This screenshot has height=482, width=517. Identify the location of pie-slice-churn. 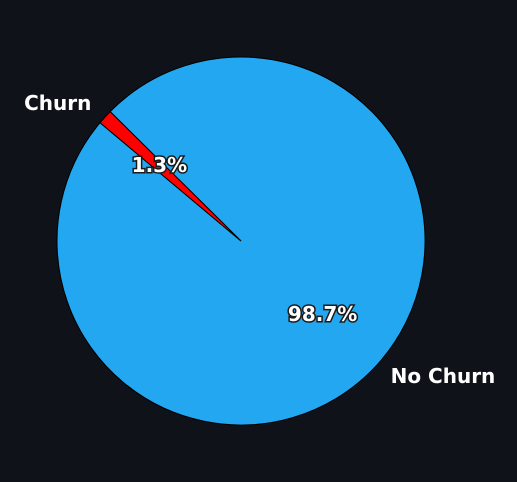
(170, 176).